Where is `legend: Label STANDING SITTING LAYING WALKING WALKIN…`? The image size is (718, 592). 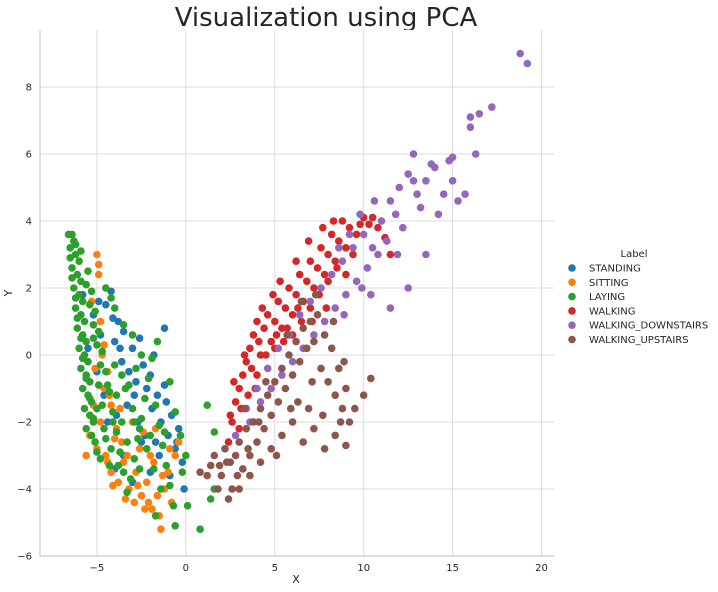 legend: Label STANDING SITTING LAYING WALKING WALKIN… is located at coordinates (638, 297).